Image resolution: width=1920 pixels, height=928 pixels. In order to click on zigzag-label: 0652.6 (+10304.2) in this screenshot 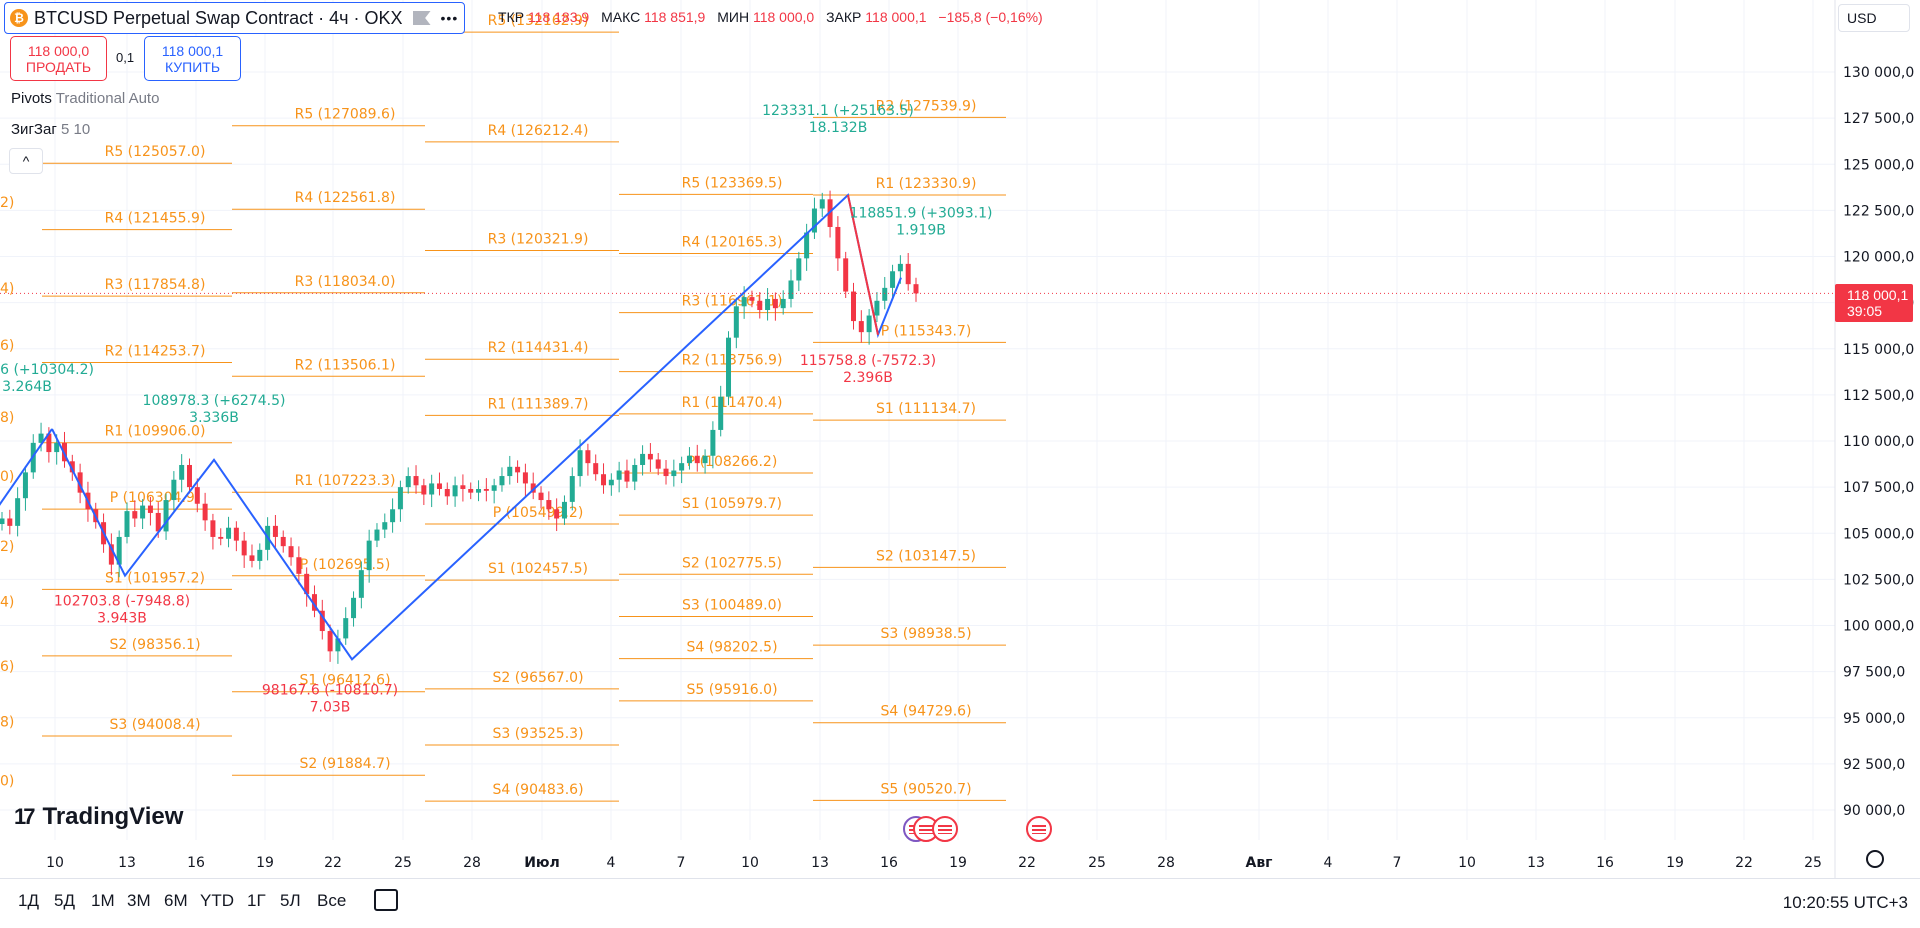, I will do `click(47, 370)`.